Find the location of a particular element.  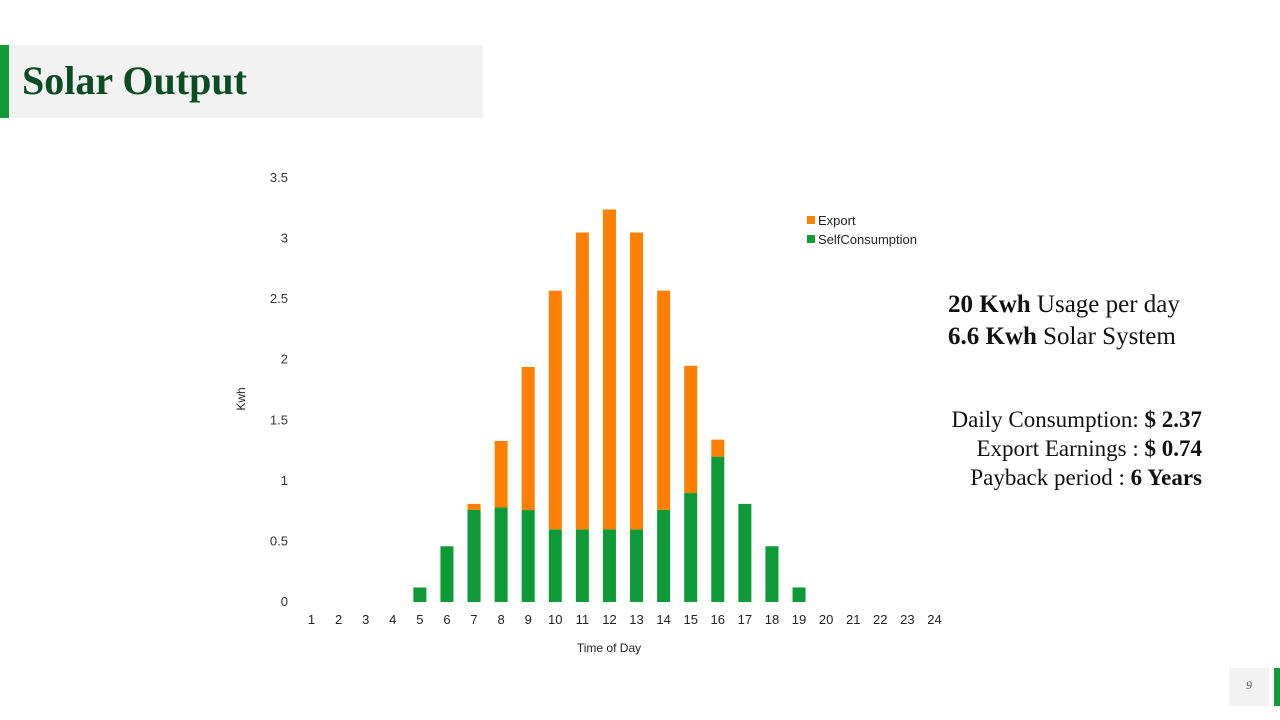

y-axis-label: Kwh is located at coordinates (241, 398).